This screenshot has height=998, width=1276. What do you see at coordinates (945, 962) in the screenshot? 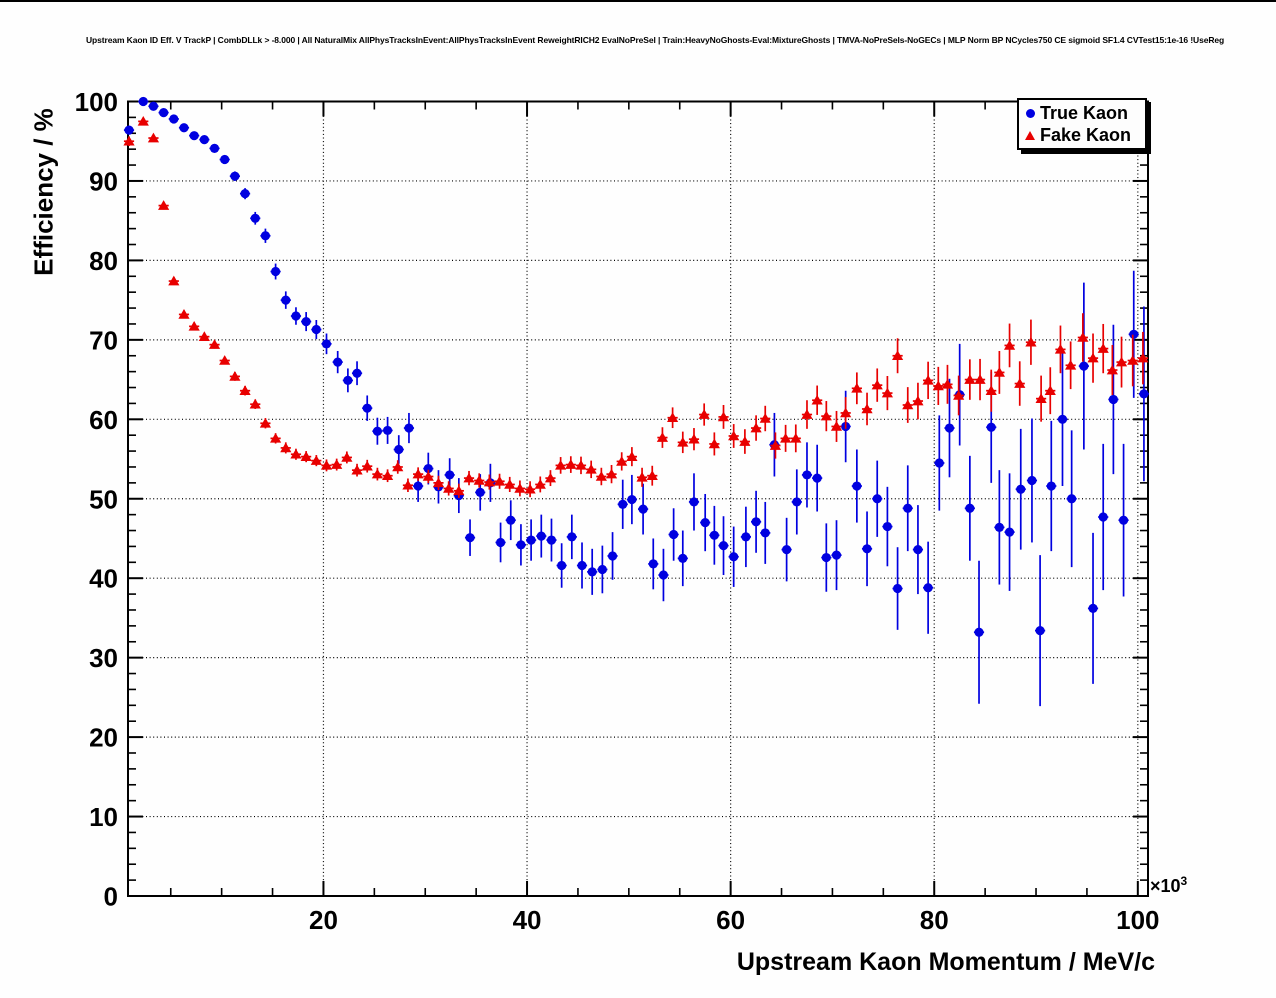
I see `x-axis-title: Upstream Kaon Momentum / MeV/c` at bounding box center [945, 962].